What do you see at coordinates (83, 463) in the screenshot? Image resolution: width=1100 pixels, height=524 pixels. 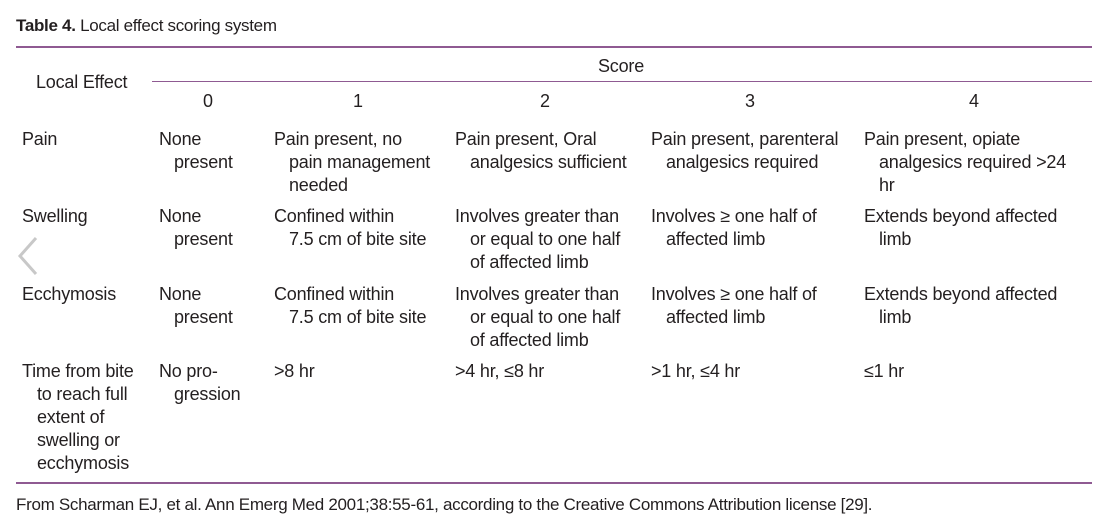 I see `cell-line: ecchymosis` at bounding box center [83, 463].